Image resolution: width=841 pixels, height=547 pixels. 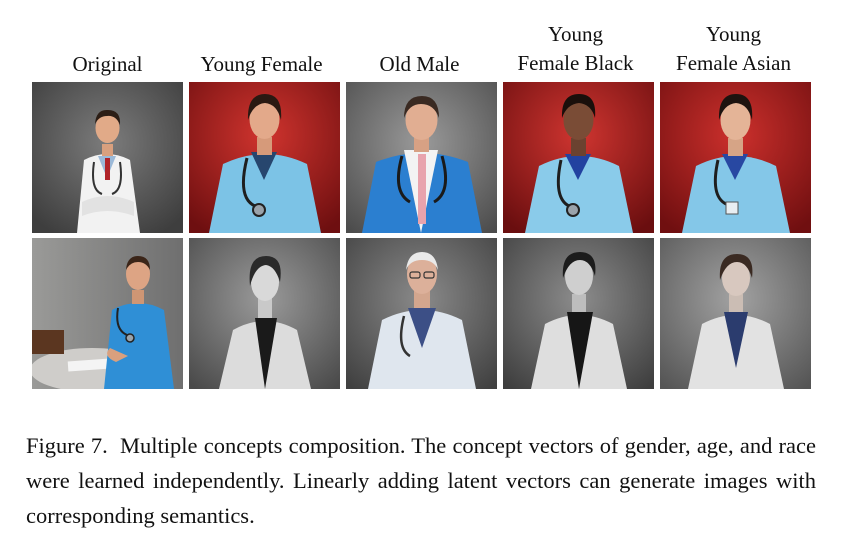 I want to click on image-young-female-row2, so click(x=264, y=313).